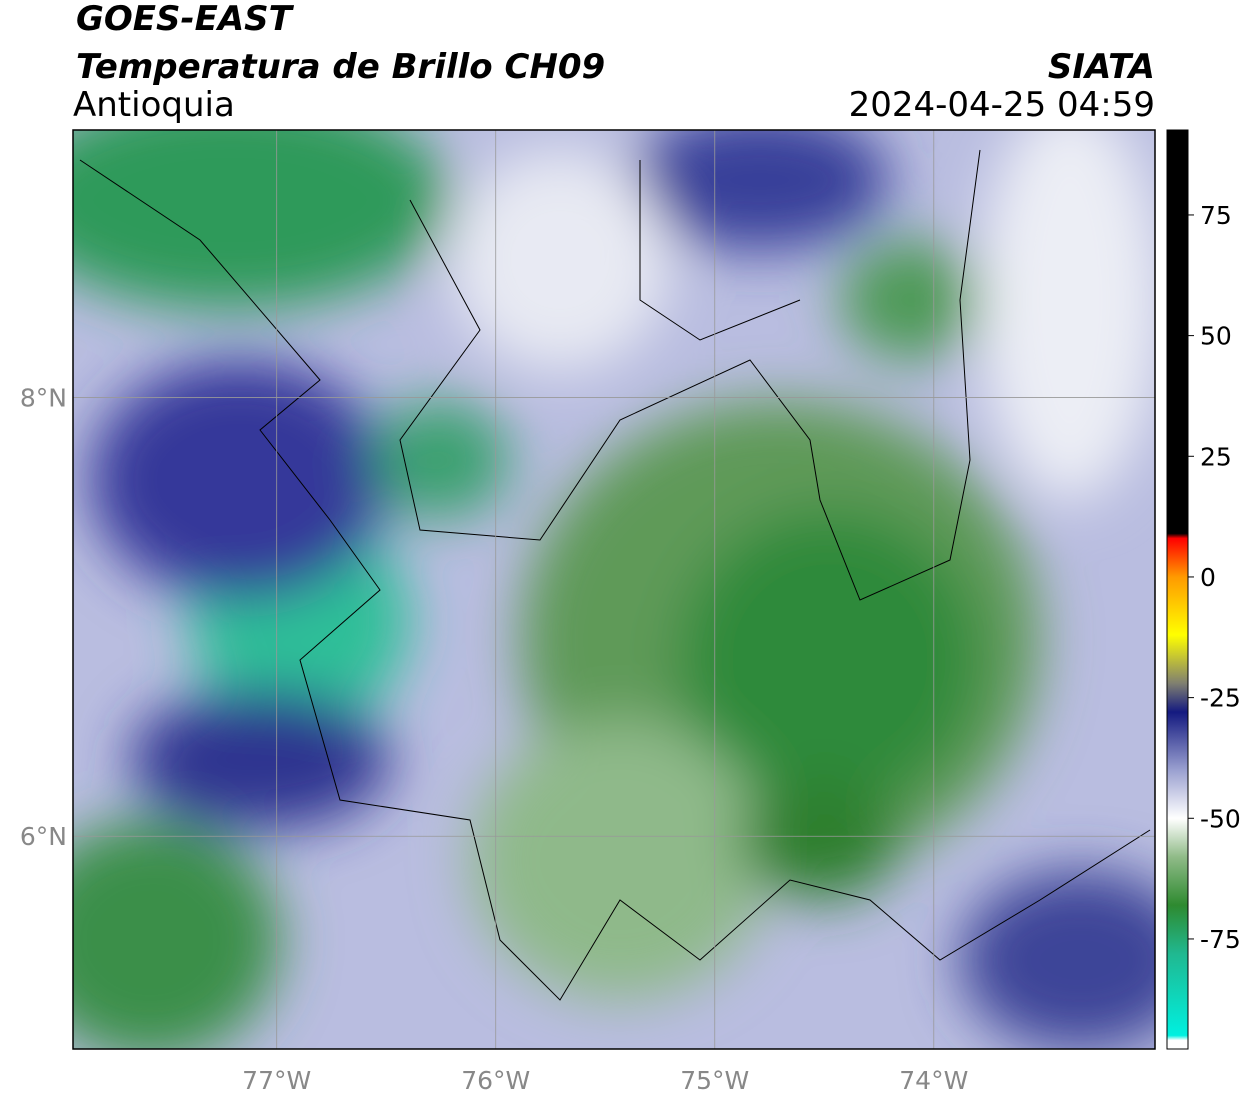 The width and height of the screenshot is (1252, 1103). I want to click on lat-tick-label: 6°N, so click(43, 836).